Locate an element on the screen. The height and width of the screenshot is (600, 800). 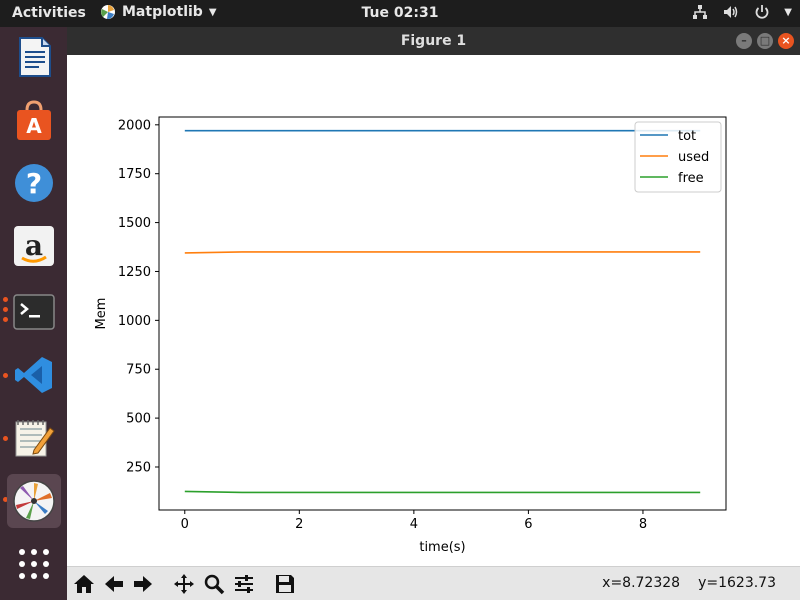
legend-label-free: free is located at coordinates (691, 178).